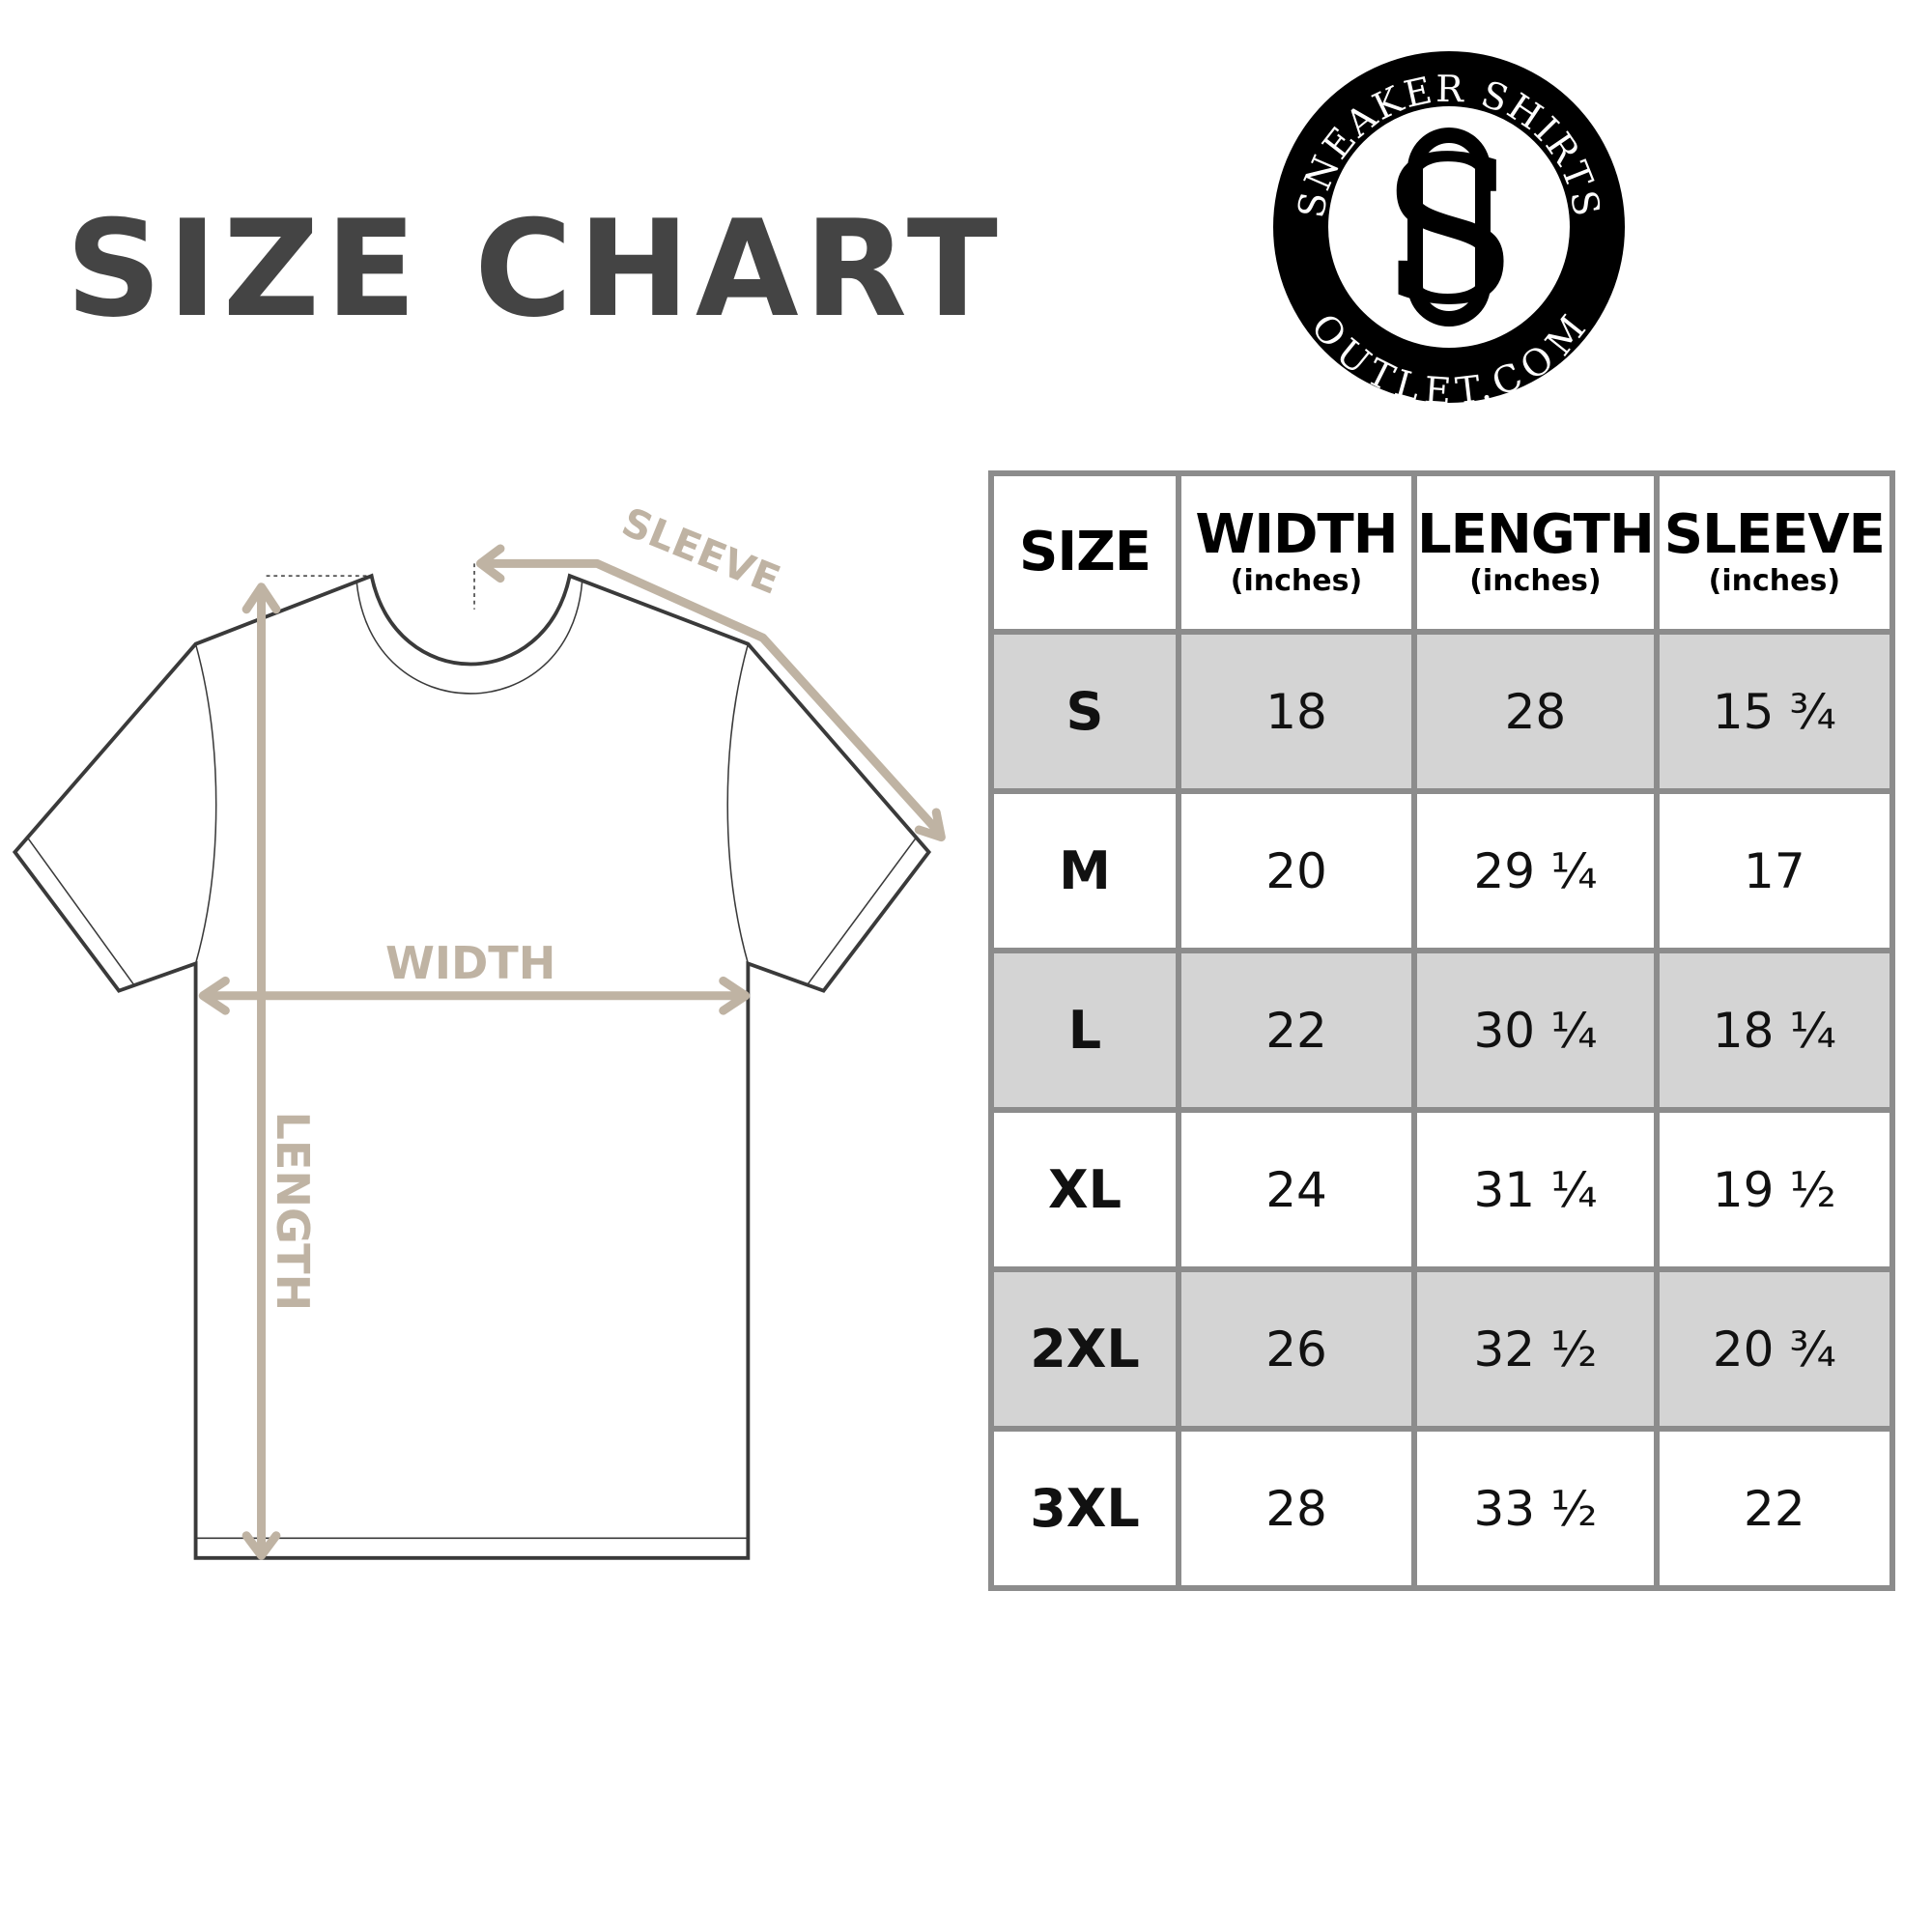 The height and width of the screenshot is (1932, 1932). Describe the element at coordinates (1084, 1349) in the screenshot. I see `size-cell: 2XL` at that location.